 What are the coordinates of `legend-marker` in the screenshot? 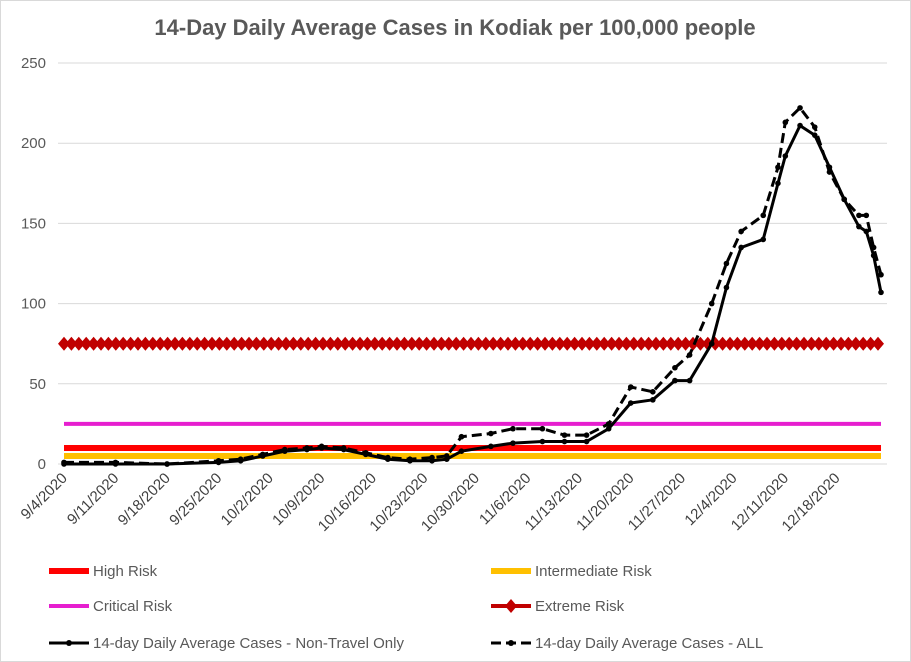 It's located at (69, 643).